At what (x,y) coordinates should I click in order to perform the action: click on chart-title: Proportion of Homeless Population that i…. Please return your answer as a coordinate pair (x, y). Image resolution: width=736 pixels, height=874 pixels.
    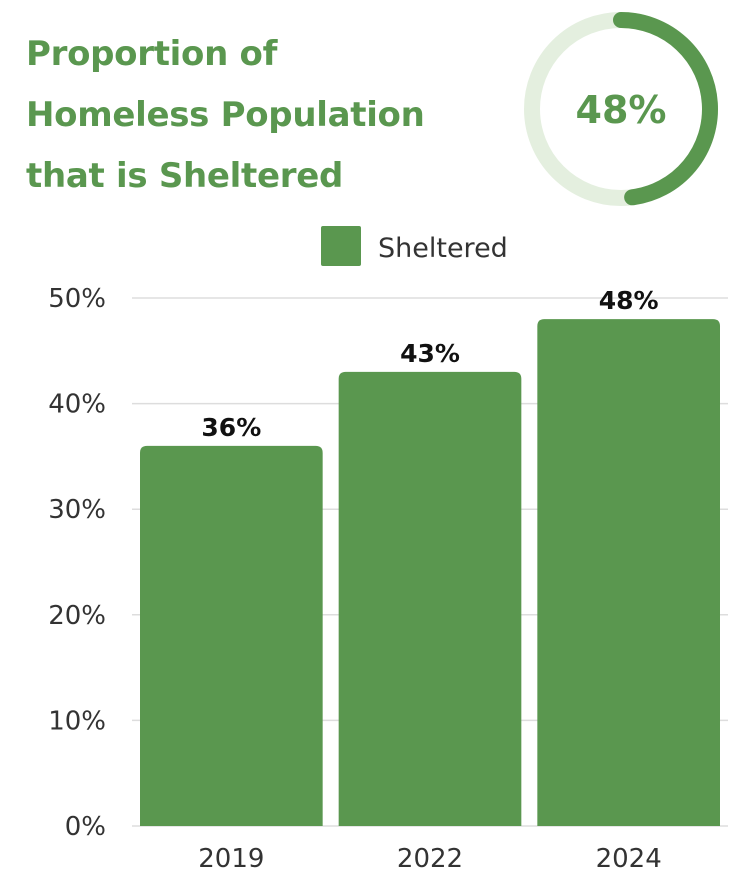
    Looking at the image, I should click on (225, 115).